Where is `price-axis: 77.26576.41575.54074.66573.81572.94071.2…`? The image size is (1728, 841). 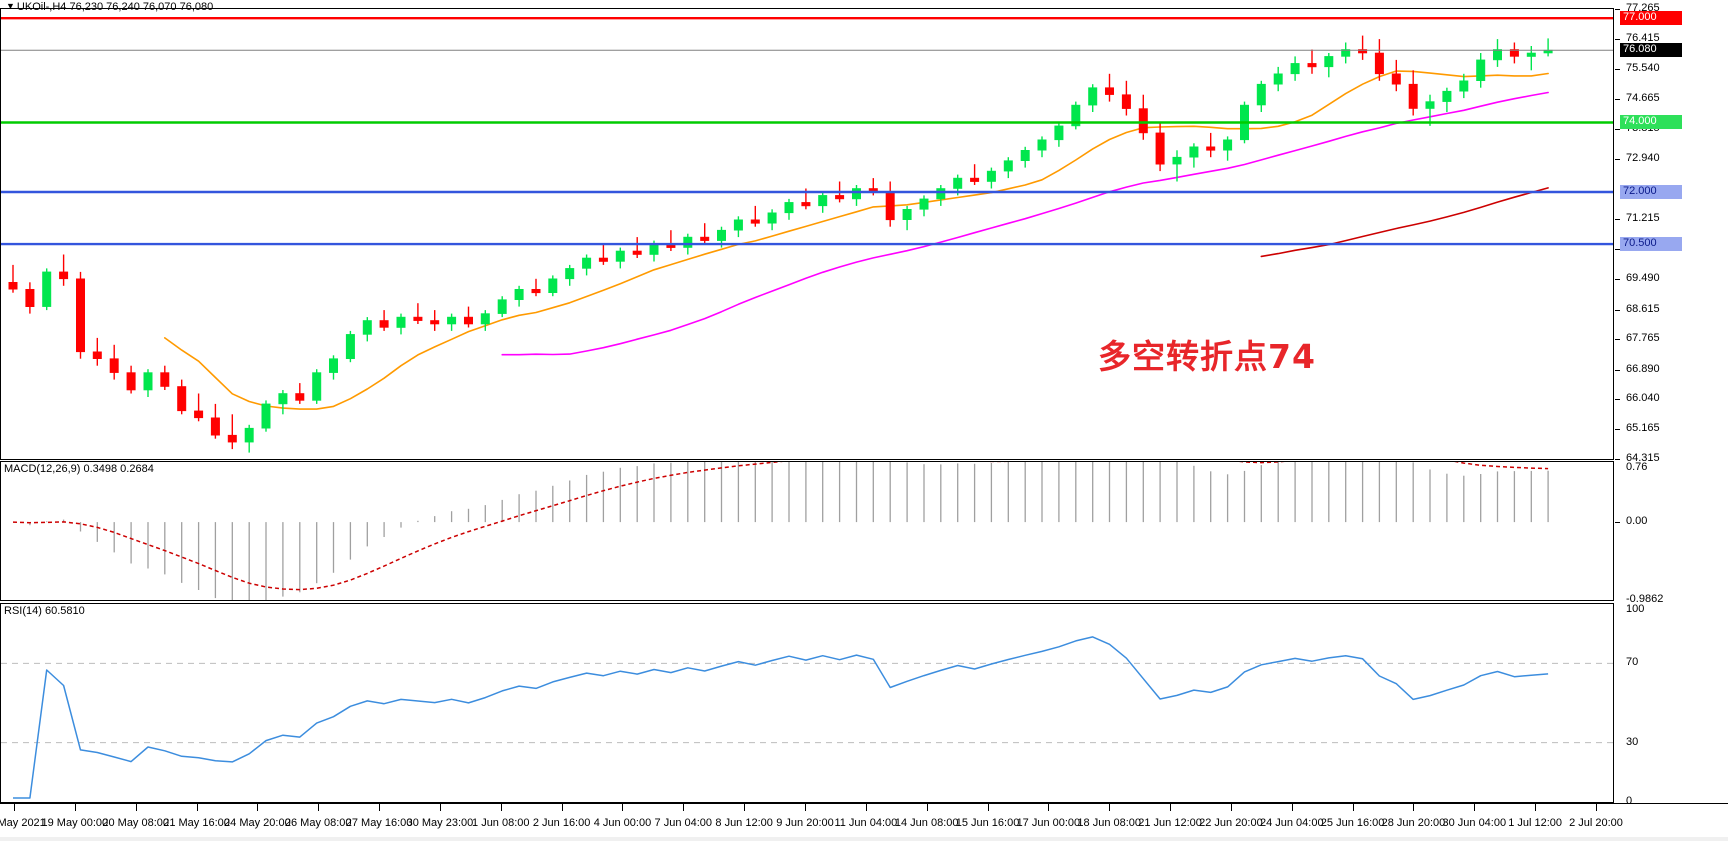 price-axis: 77.26576.41575.54074.66573.81572.94071.2… is located at coordinates (1671, 233).